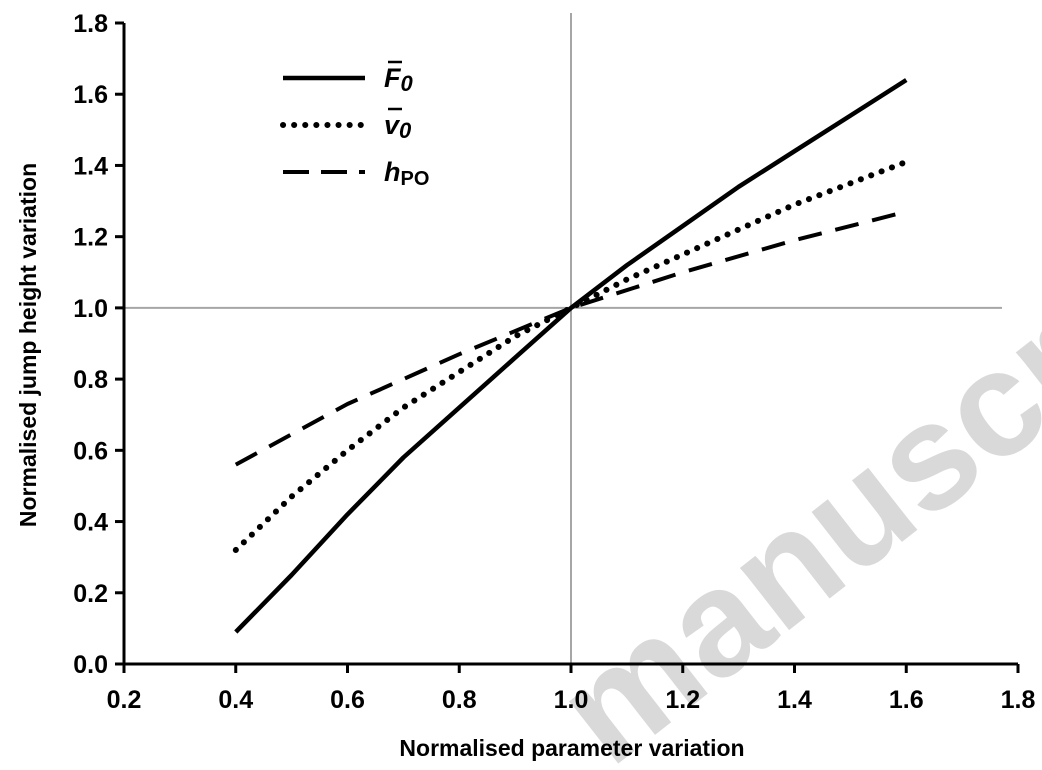 Image resolution: width=1042 pixels, height=770 pixels. I want to click on legend-label-f0: F0, so click(399, 79).